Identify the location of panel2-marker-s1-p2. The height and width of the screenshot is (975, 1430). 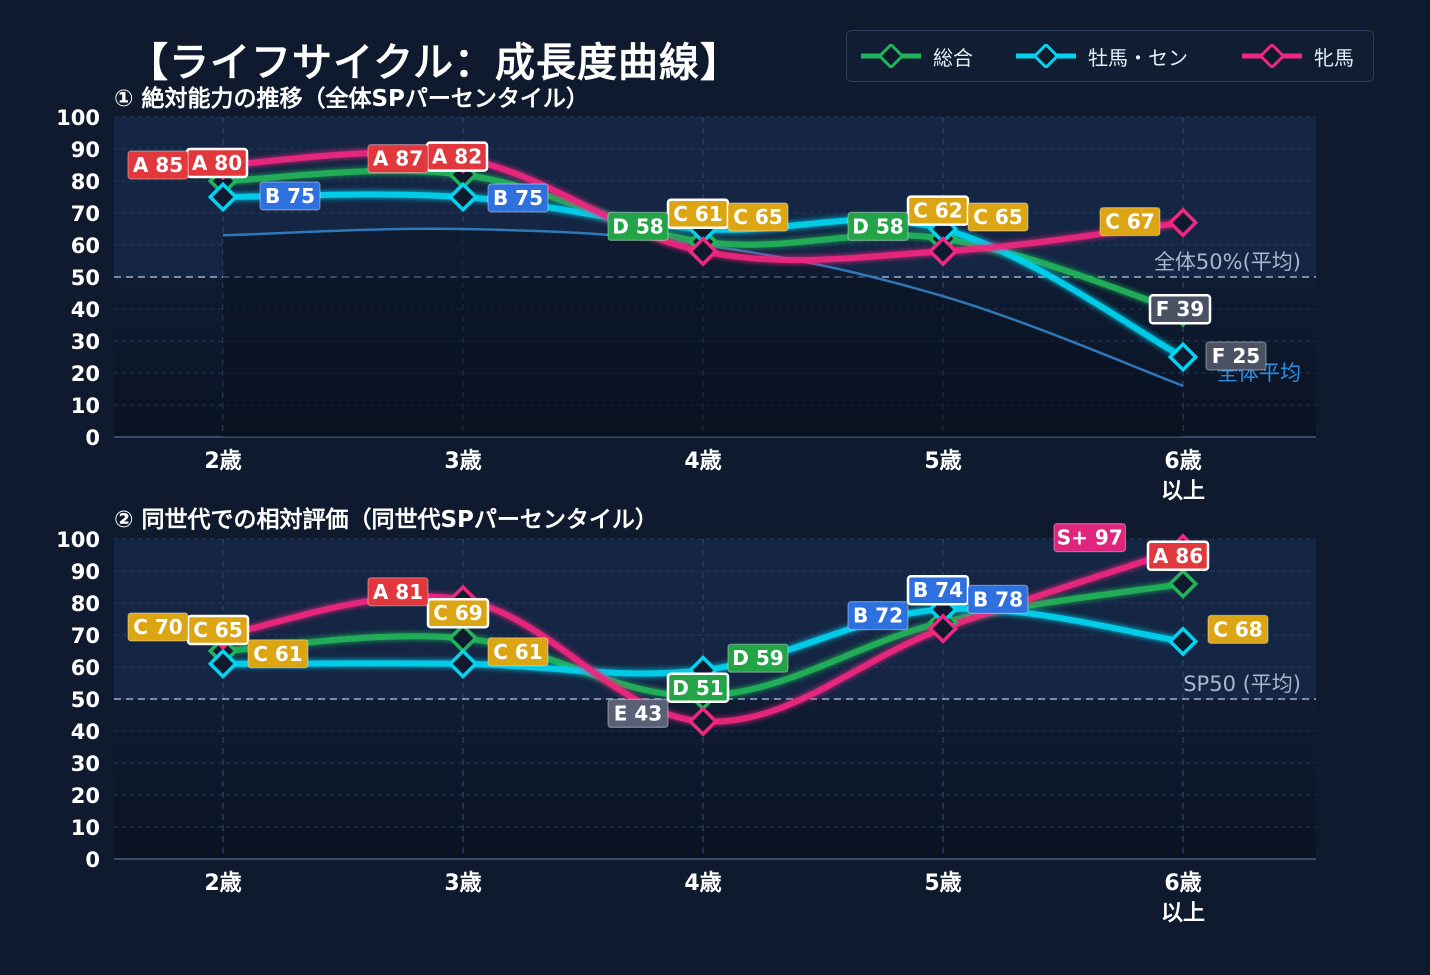
(463, 638).